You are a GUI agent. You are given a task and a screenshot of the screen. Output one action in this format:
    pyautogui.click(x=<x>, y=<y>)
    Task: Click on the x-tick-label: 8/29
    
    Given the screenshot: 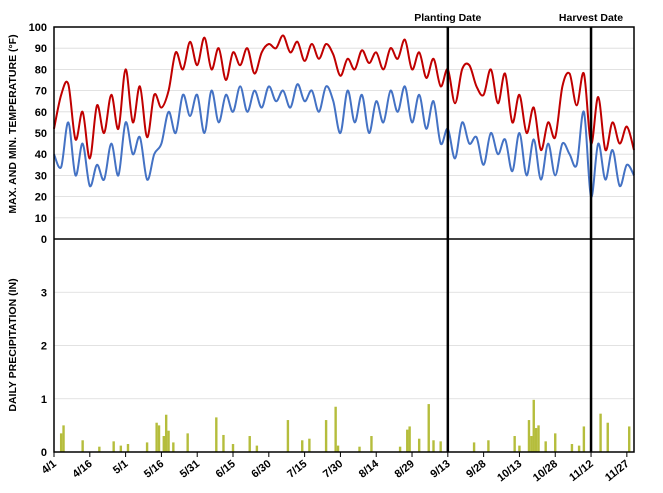 What is the action you would take?
    pyautogui.click(x=405, y=469)
    